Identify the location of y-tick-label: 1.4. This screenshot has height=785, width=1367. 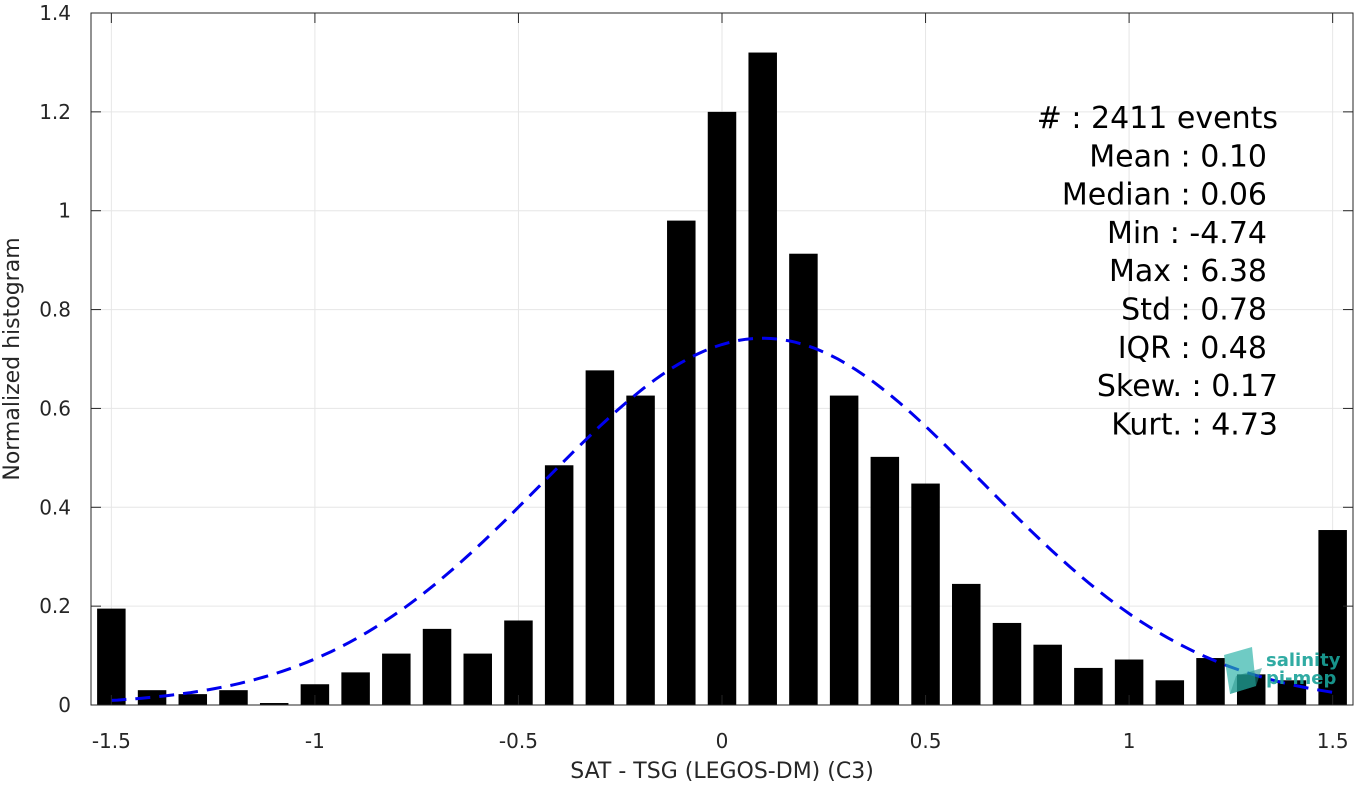
(55, 13).